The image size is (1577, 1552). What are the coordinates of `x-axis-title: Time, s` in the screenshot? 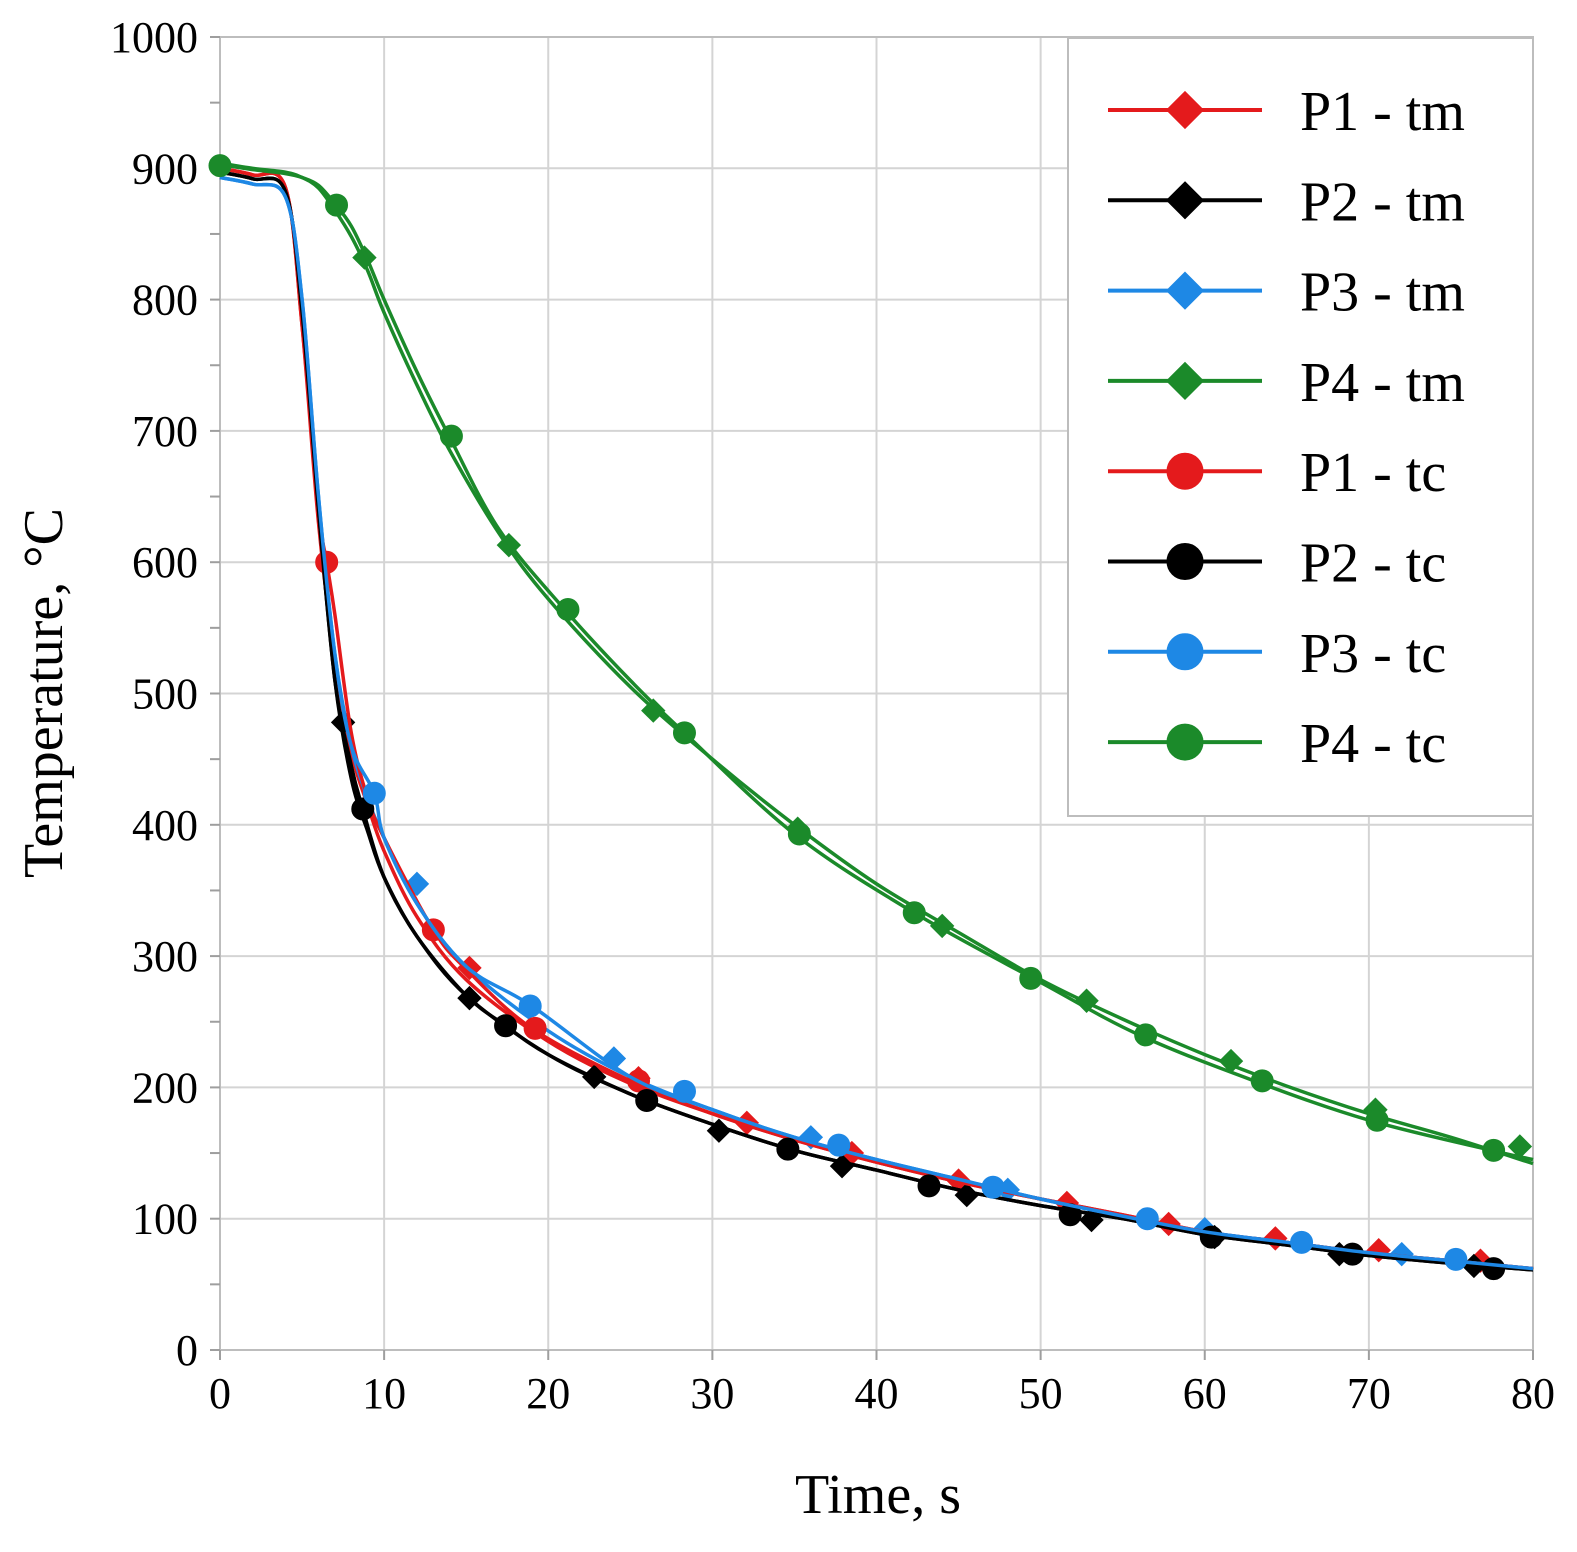 It's located at (878, 1495).